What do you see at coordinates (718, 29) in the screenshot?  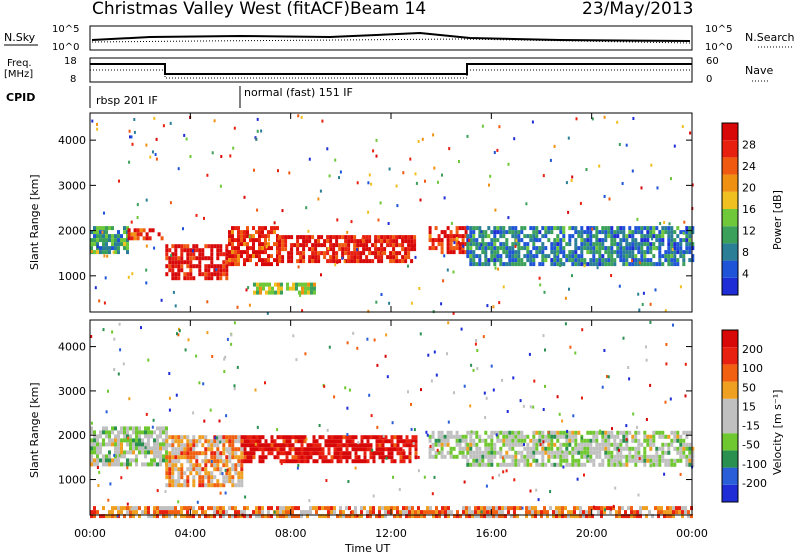 I see `nsearch-tick-top: 10^5` at bounding box center [718, 29].